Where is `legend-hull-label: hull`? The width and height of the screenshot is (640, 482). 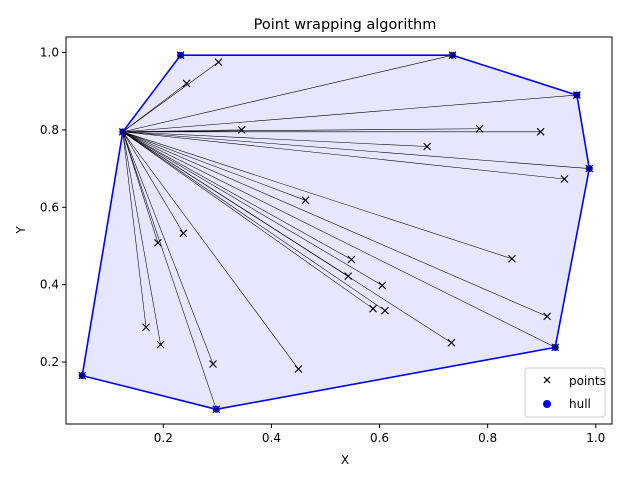 legend-hull-label: hull is located at coordinates (580, 404).